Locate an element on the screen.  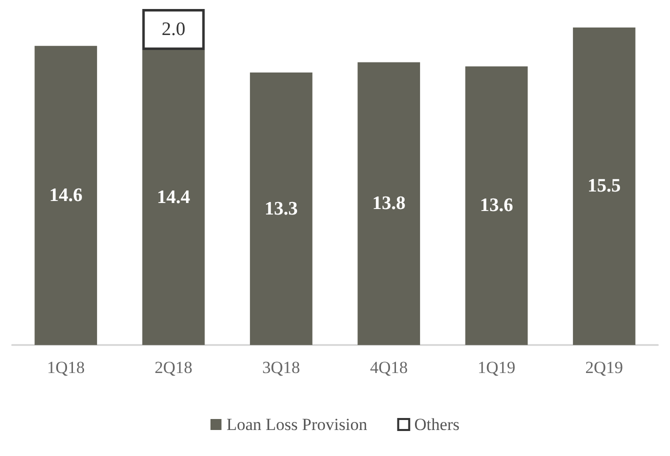
data-label: 13.3 is located at coordinates (281, 209).